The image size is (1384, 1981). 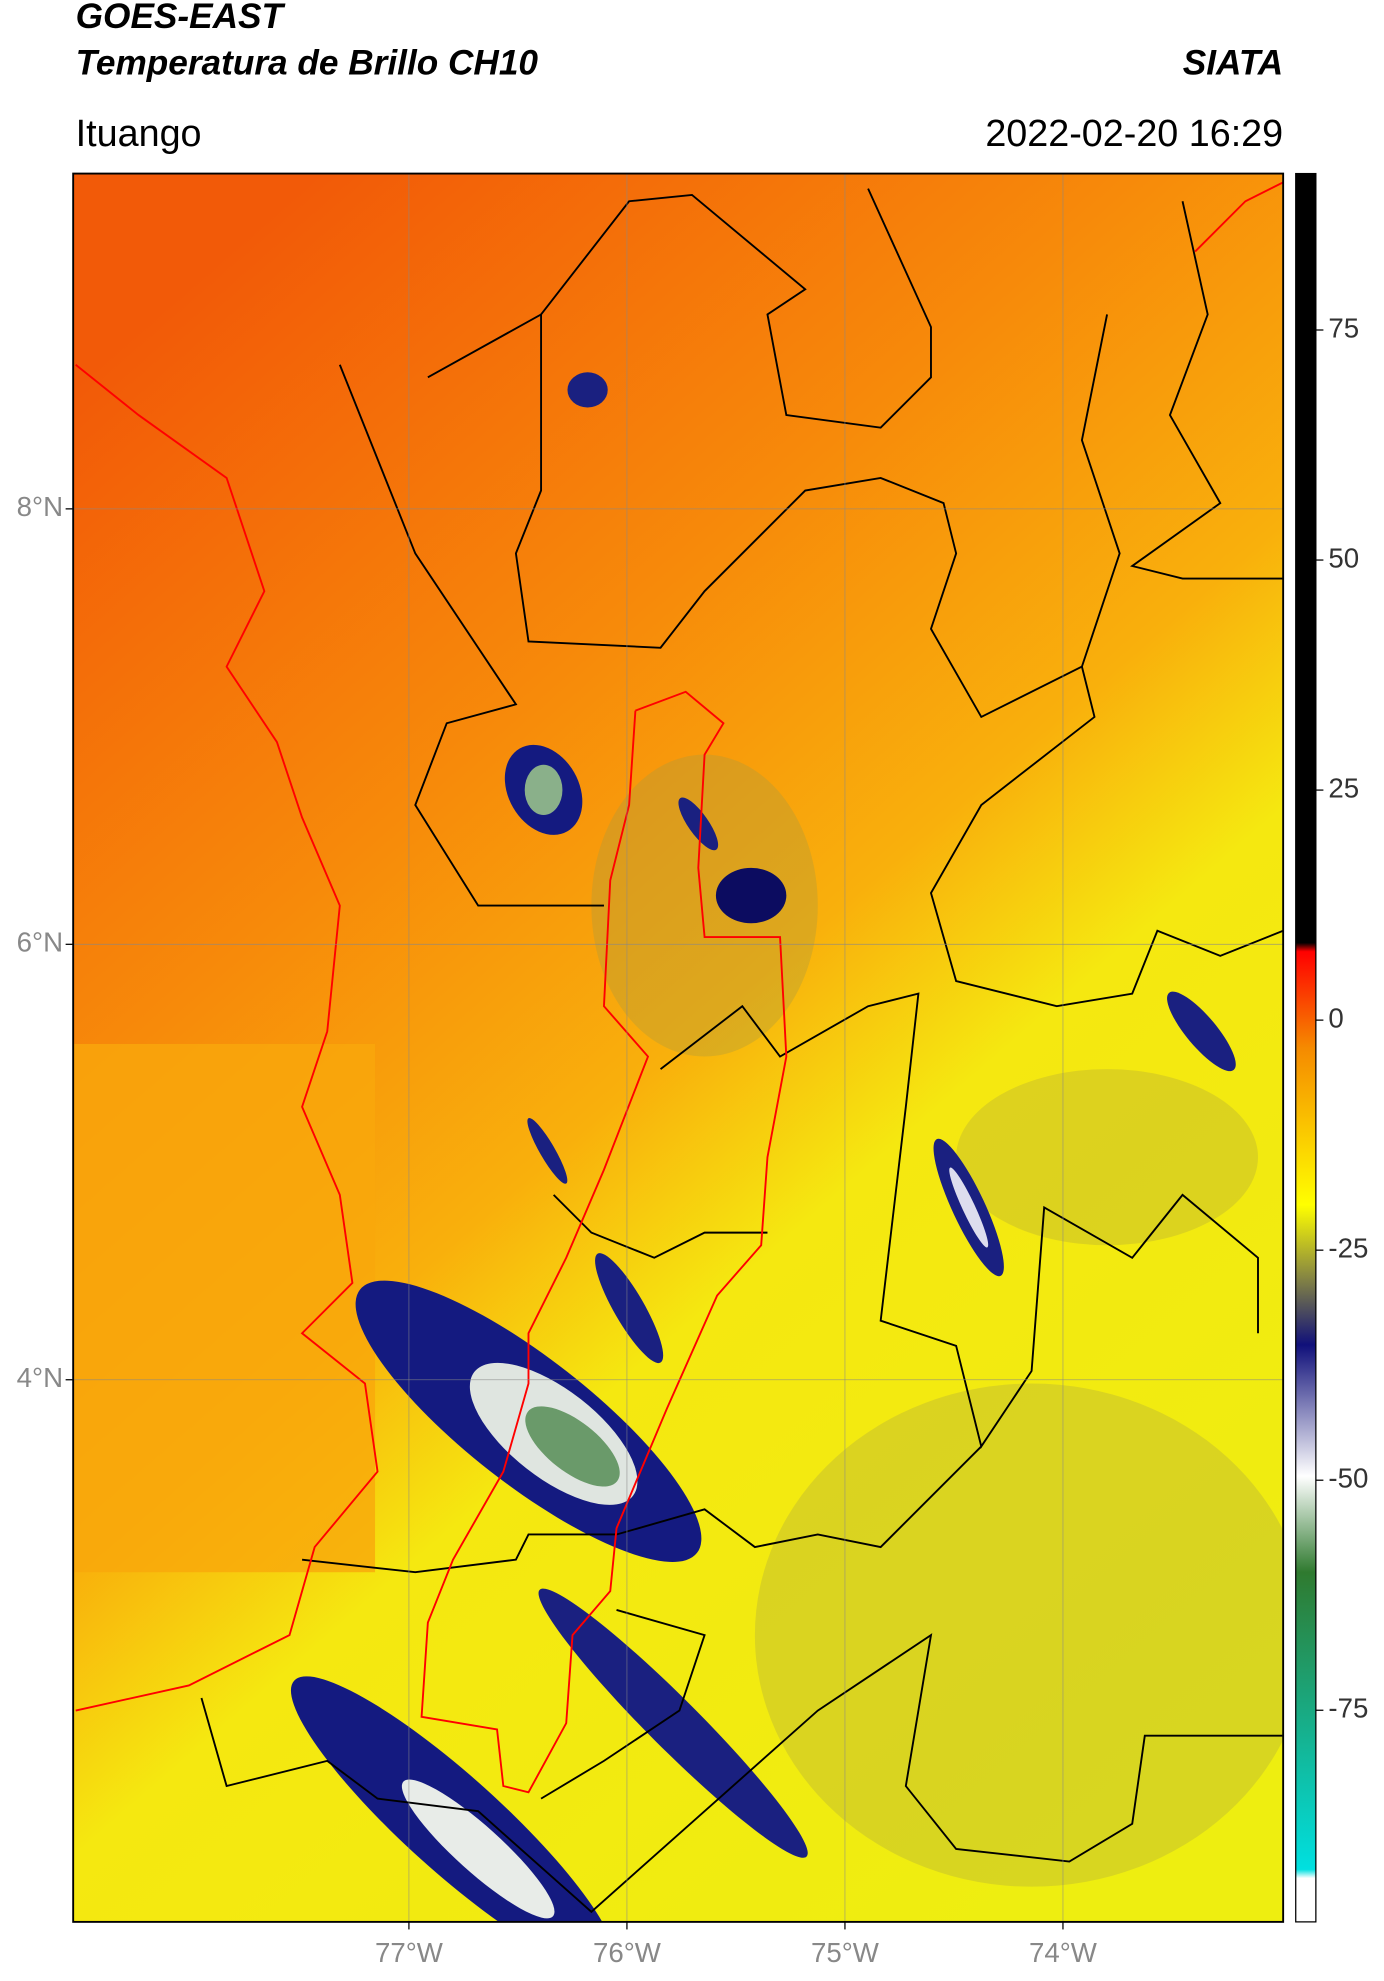 What do you see at coordinates (40, 1377) in the screenshot?
I see `y-tick-label: 4°N` at bounding box center [40, 1377].